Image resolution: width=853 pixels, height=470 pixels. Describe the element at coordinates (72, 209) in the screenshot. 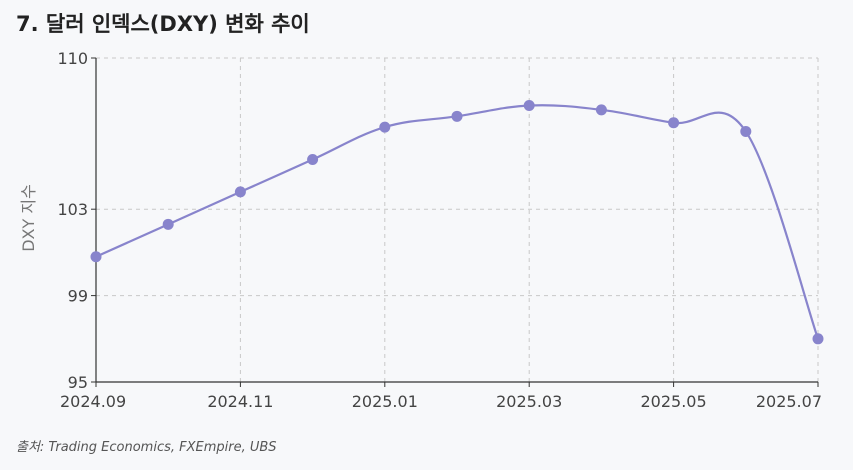

I see `y-tick-label: 103` at that location.